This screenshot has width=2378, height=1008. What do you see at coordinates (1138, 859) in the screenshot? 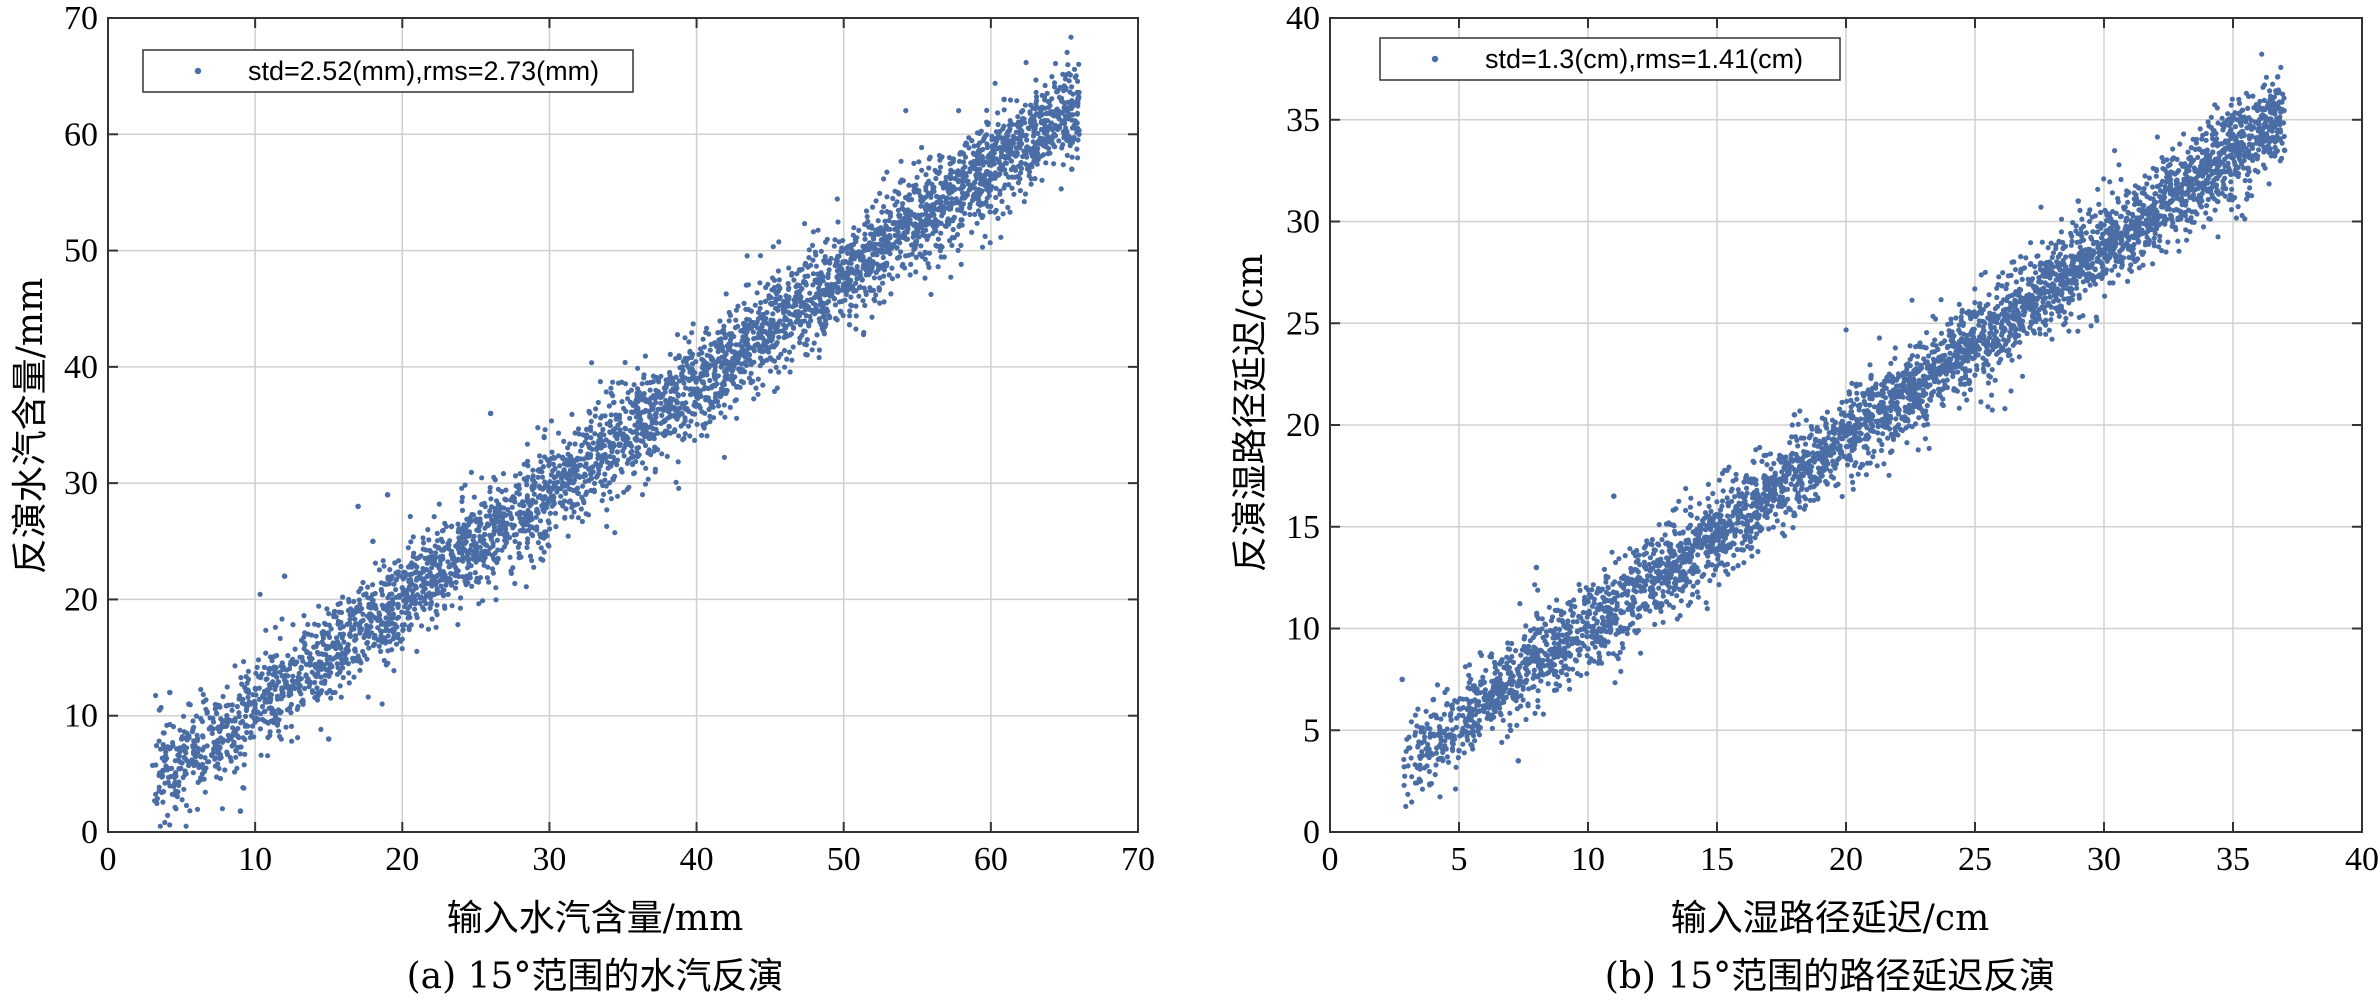
I see `panel-a-x-tick-label: 70` at bounding box center [1138, 859].